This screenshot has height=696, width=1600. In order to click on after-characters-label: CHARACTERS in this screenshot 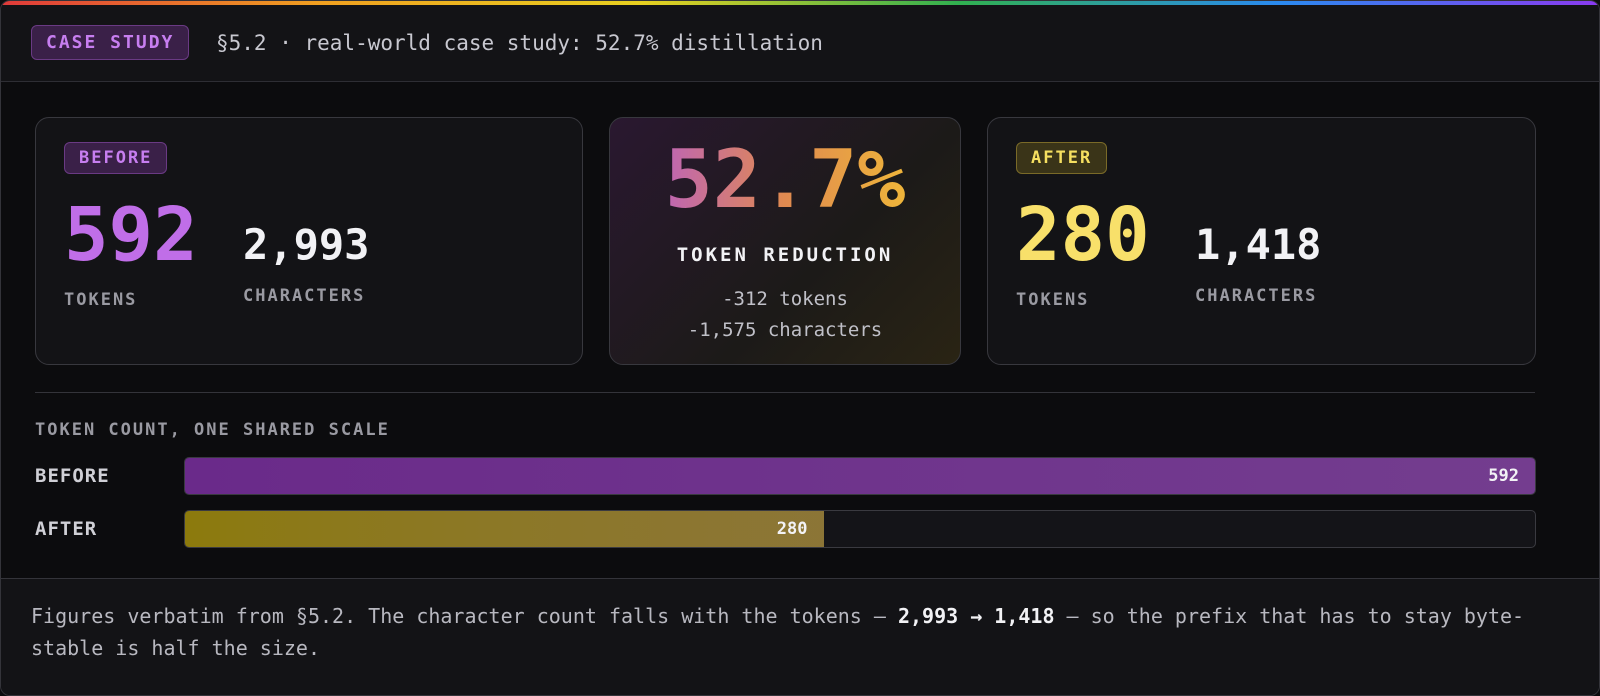, I will do `click(1256, 296)`.